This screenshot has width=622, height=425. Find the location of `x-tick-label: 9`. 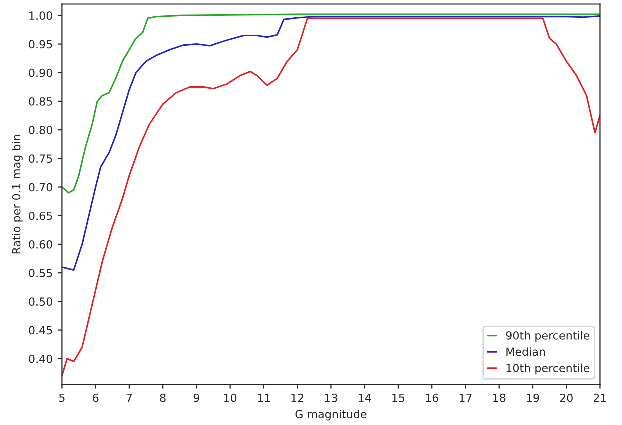

x-tick-label: 9 is located at coordinates (197, 398).